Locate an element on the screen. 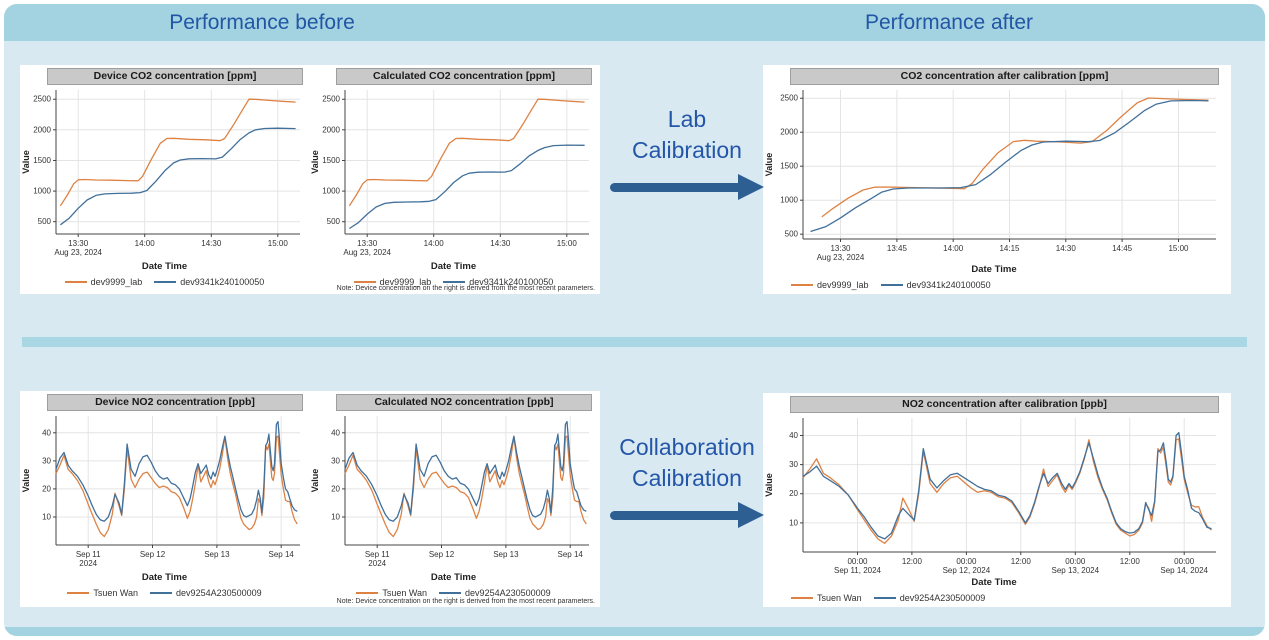 This screenshot has width=1269, height=640. chart-title: Device NO2 concentration [ppb] is located at coordinates (175, 402).